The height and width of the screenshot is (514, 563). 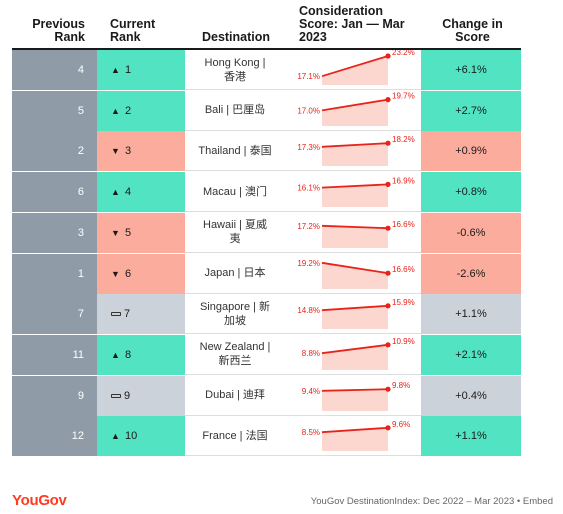 I want to click on sparkline-start-label: 14.8%, so click(x=308, y=310).